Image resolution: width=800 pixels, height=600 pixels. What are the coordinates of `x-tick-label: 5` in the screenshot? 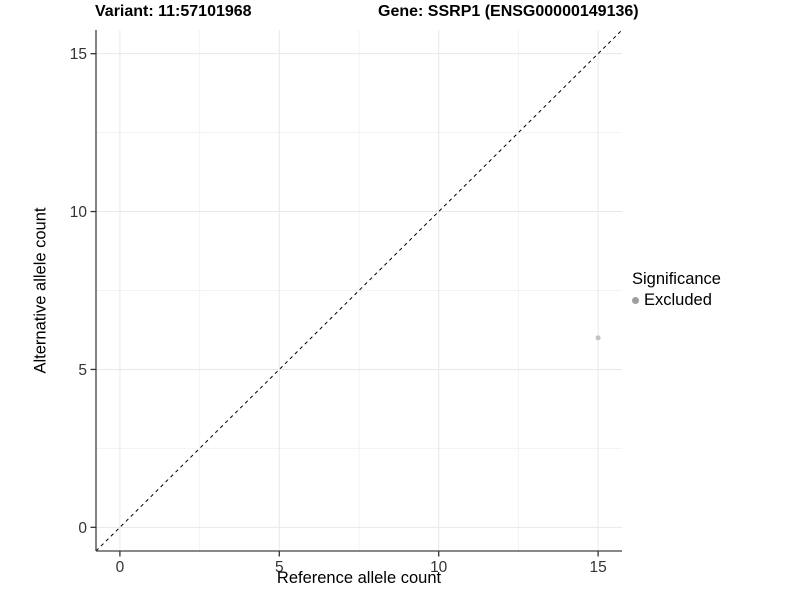 It's located at (279, 567).